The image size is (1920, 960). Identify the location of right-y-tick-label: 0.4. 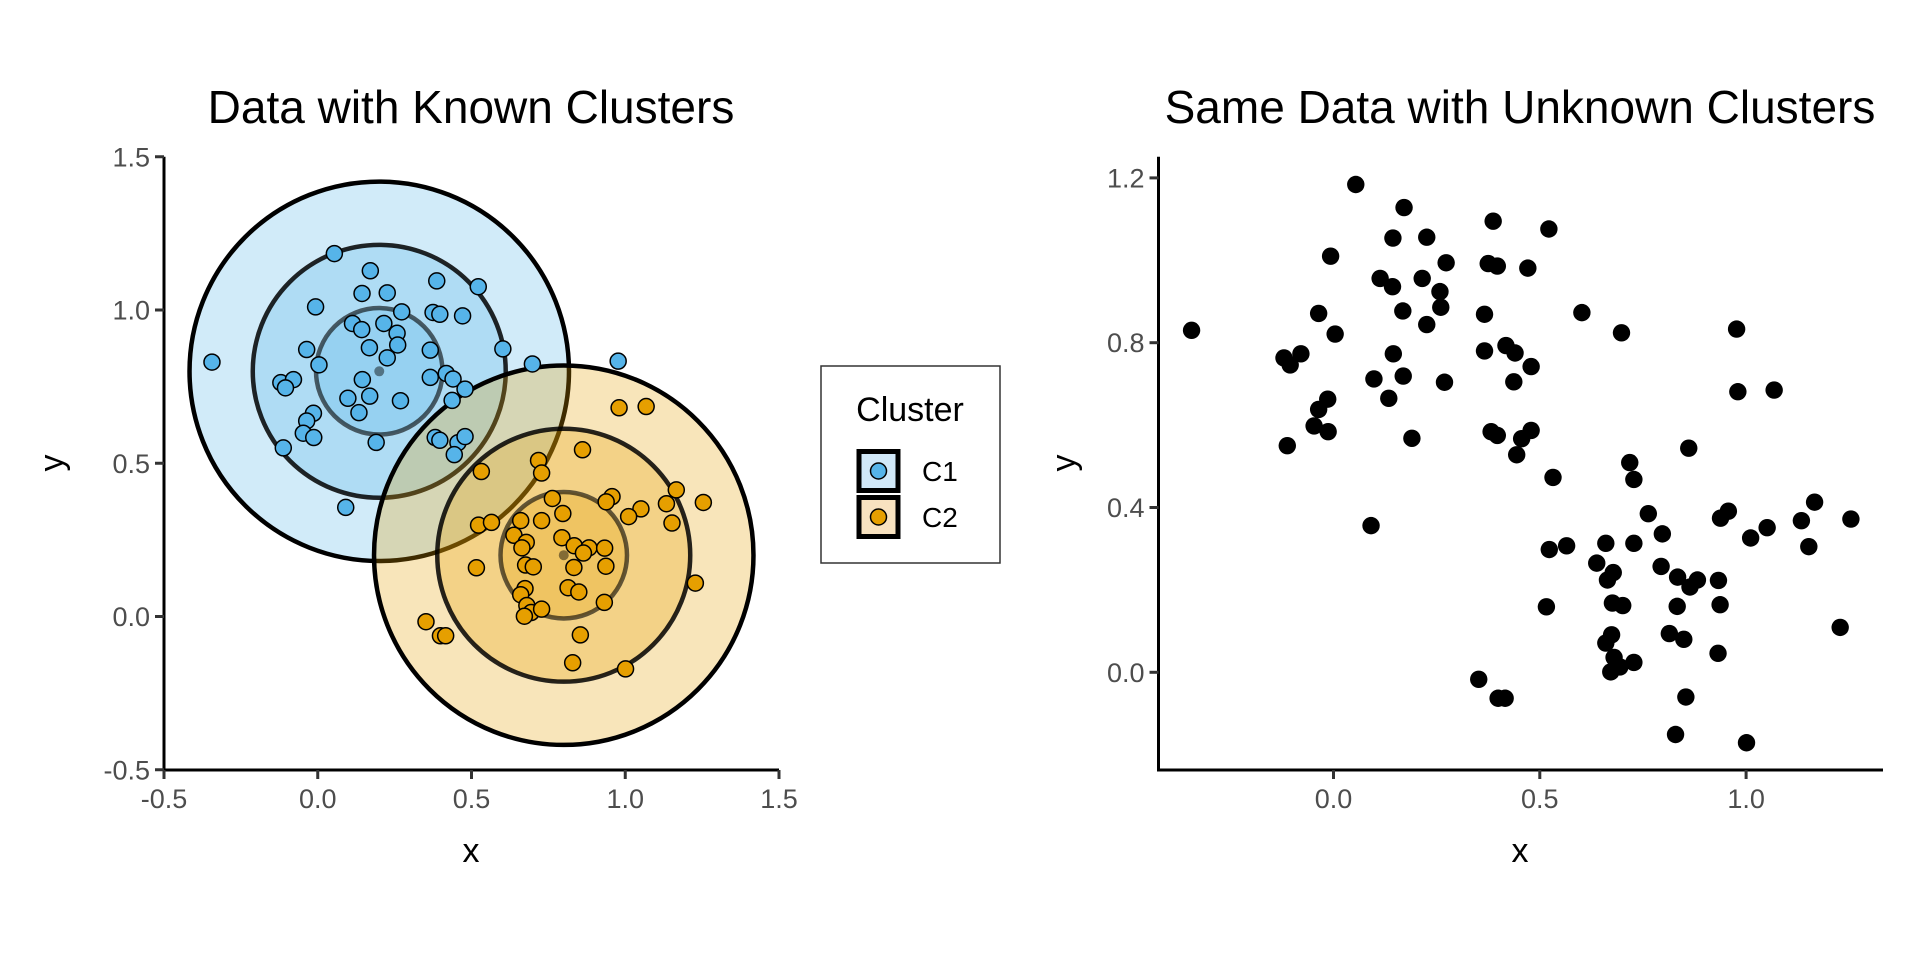
(1126, 508).